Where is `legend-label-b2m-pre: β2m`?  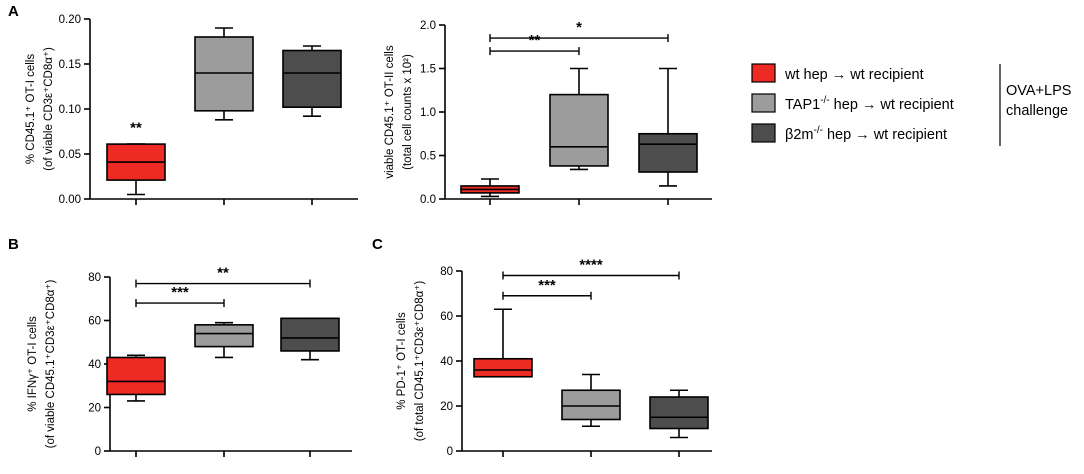
legend-label-b2m-pre: β2m is located at coordinates (799, 135).